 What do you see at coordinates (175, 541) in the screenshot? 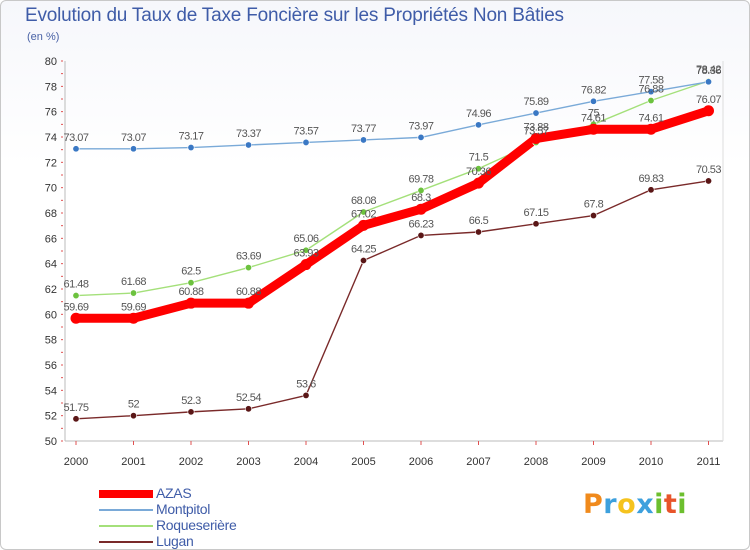
I see `legend-label: Lugan` at bounding box center [175, 541].